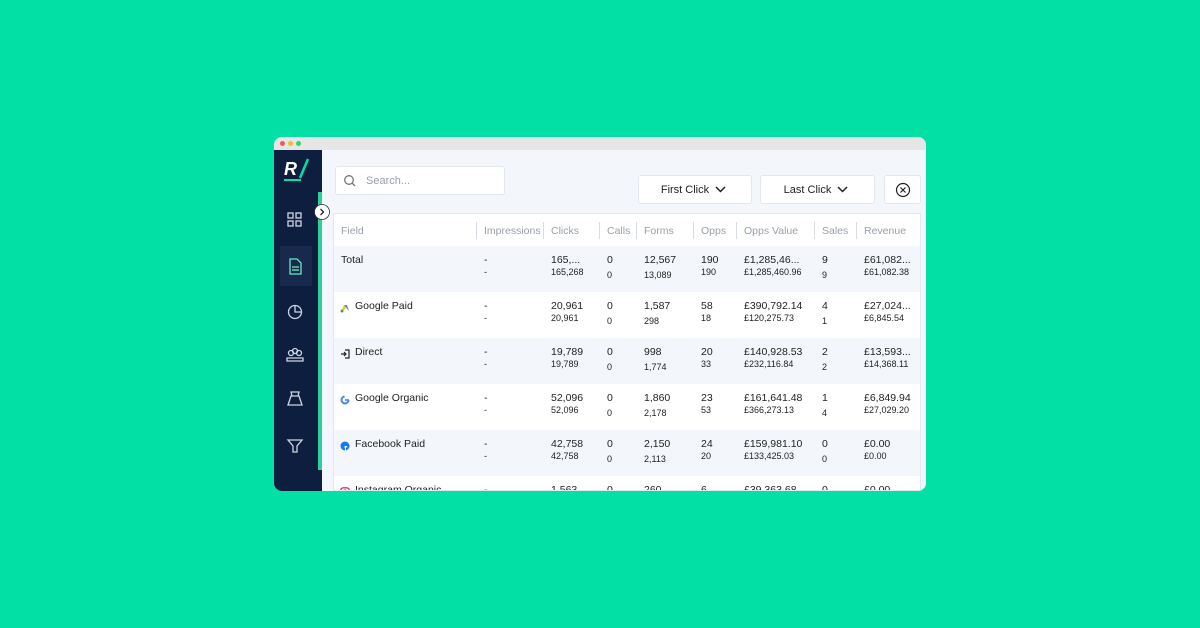 This screenshot has height=628, width=1200. Describe the element at coordinates (290, 169) in the screenshot. I see `logo: R` at that location.